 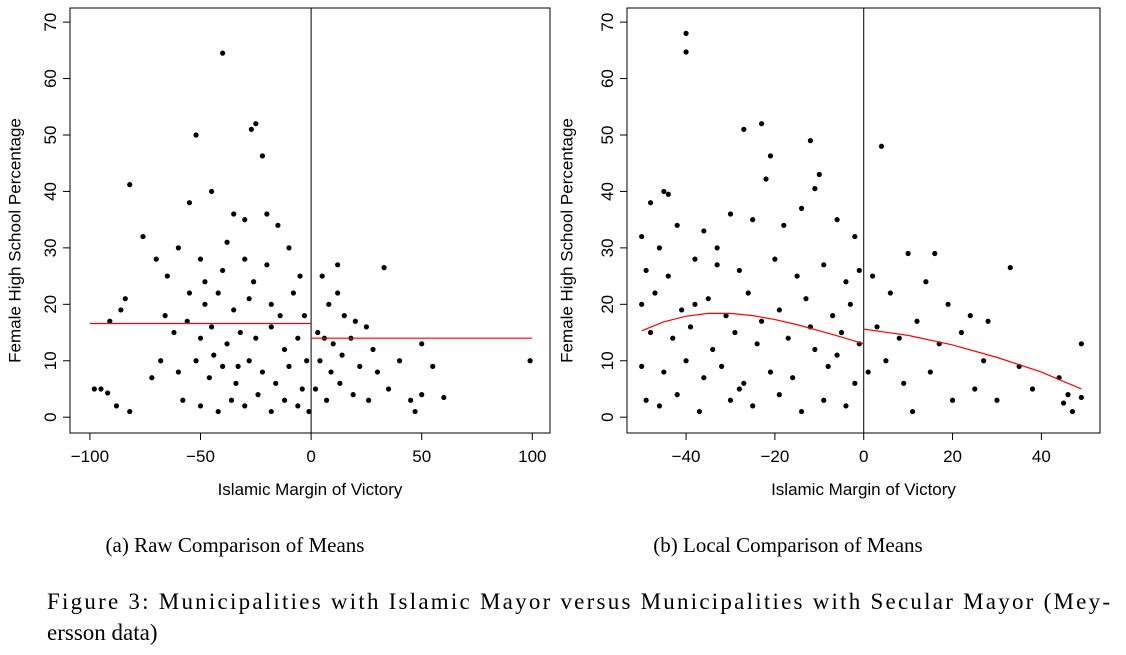 I want to click on fit-line, so click(x=972, y=359).